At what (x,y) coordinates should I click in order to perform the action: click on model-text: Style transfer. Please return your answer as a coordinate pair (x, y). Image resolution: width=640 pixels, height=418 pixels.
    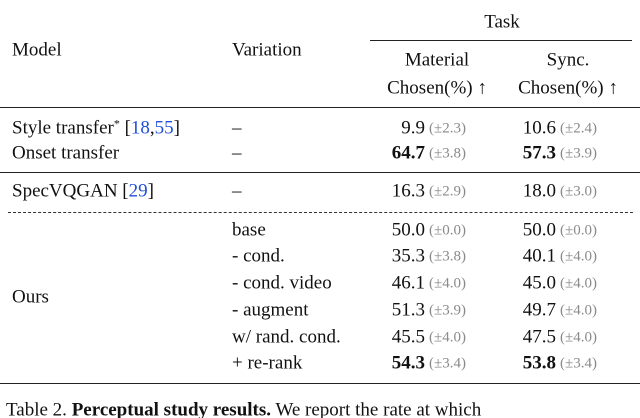
    Looking at the image, I should click on (63, 128).